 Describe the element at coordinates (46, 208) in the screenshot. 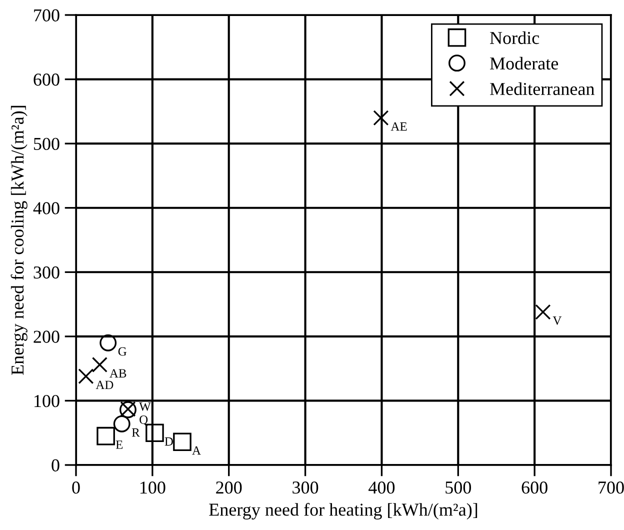

I see `y-tick-label: 400` at that location.